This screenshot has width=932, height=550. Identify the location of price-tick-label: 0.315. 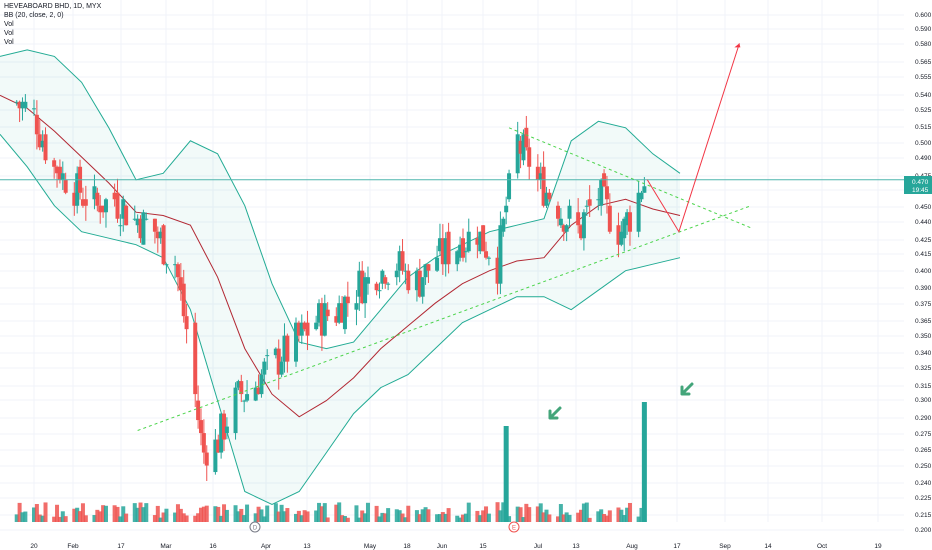
(923, 386).